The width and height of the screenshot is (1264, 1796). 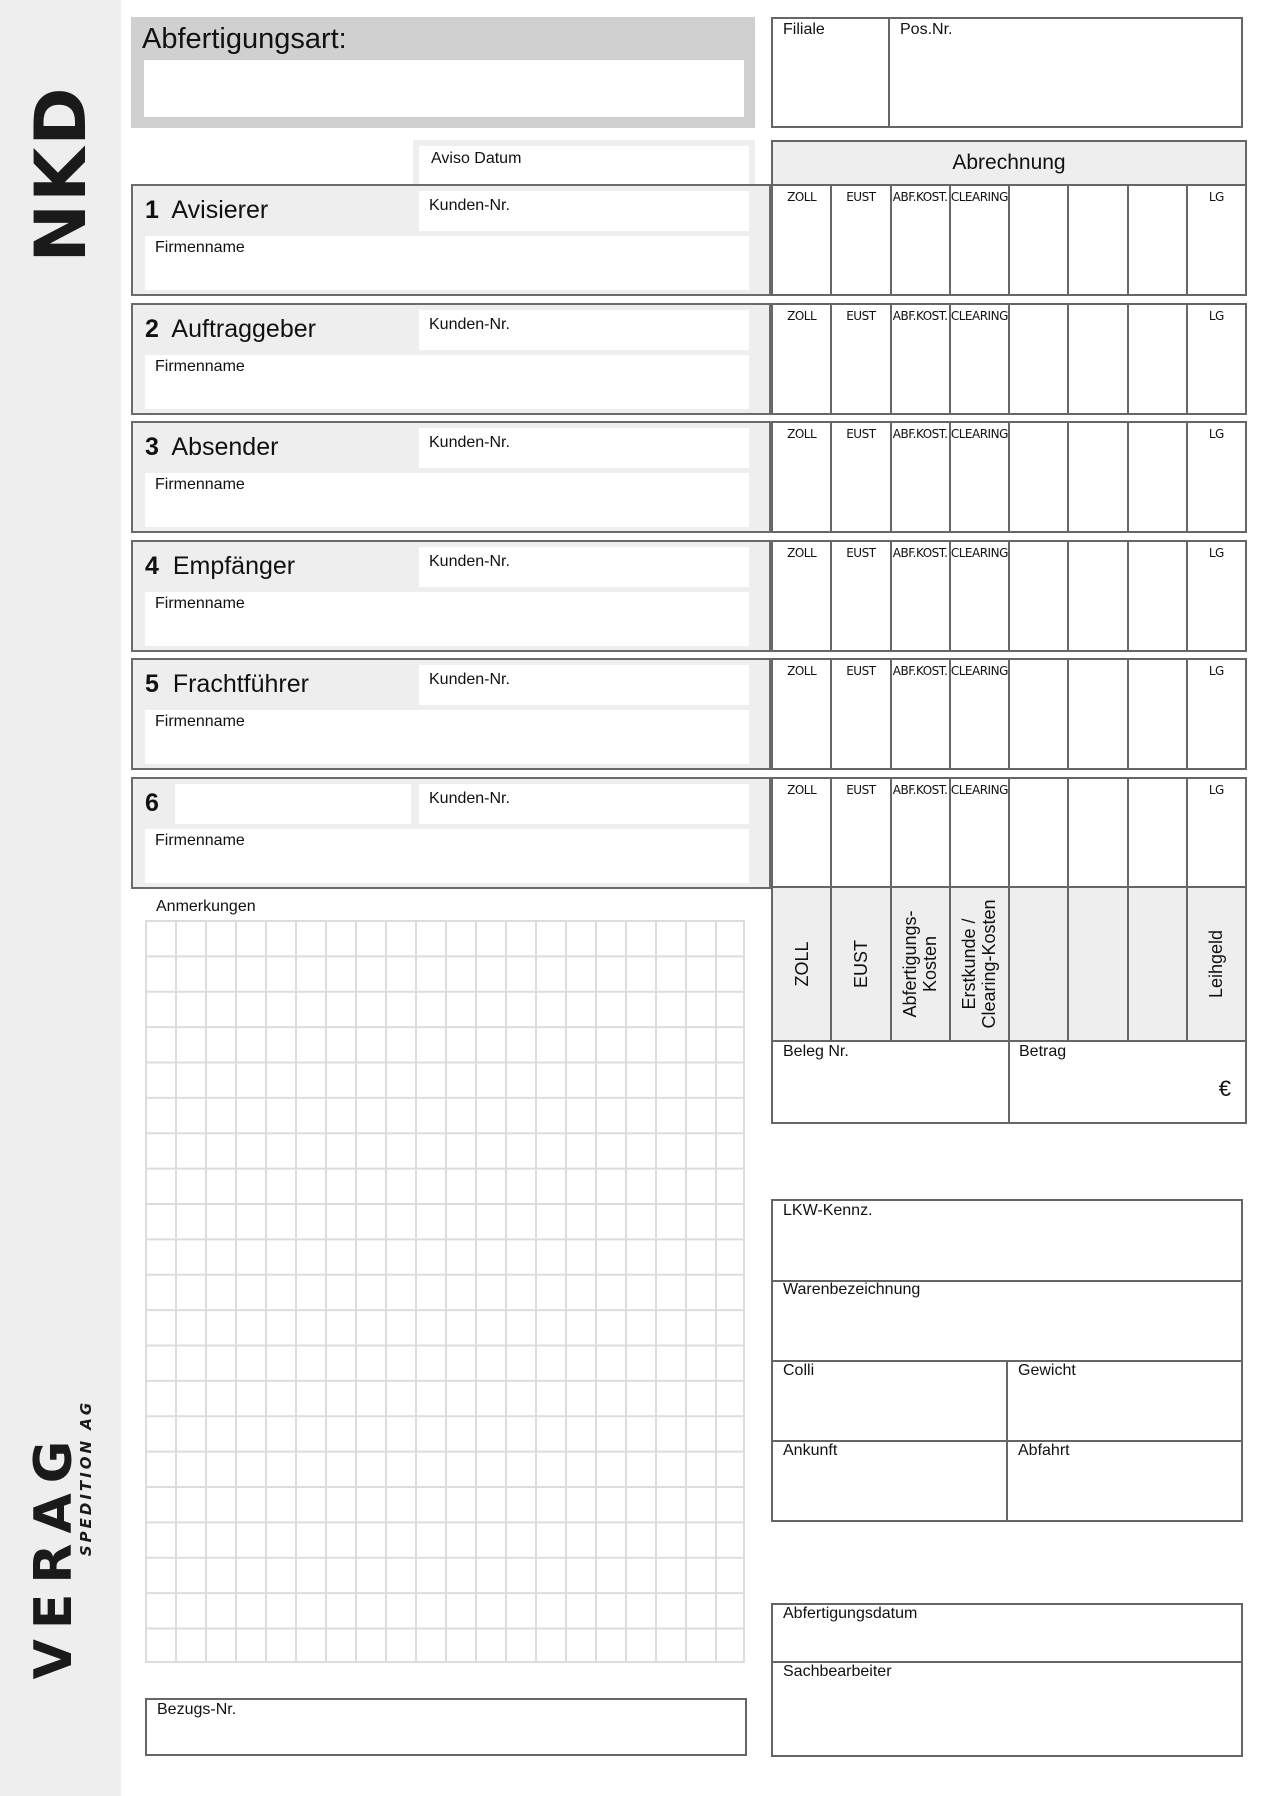 I want to click on aviso-datum-panel: Aviso Datum, so click(x=584, y=163).